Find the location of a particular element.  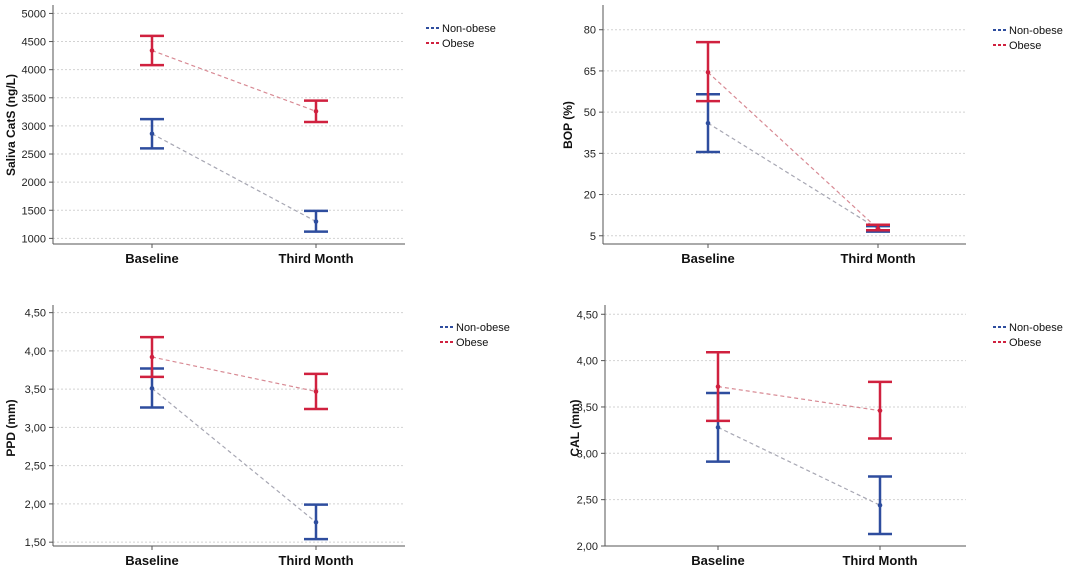

y-tick-label: 65 is located at coordinates (590, 72).